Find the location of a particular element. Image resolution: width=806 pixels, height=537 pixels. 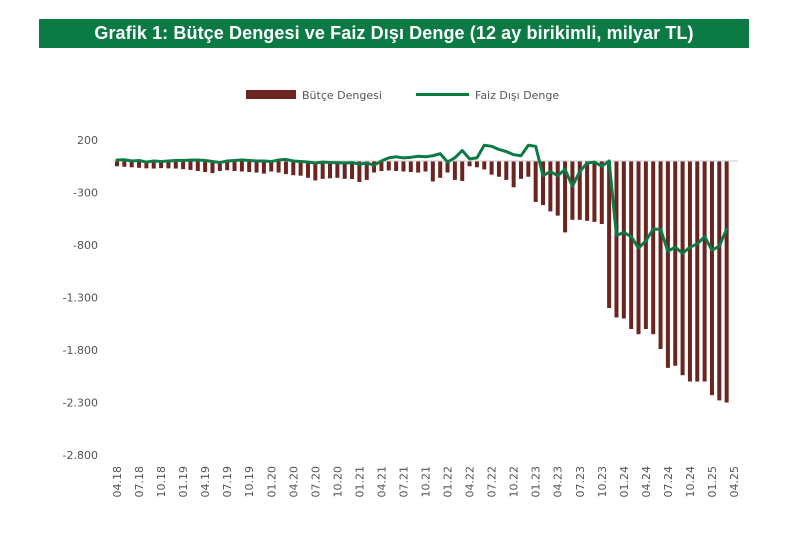

x-tick-label: 07.21 is located at coordinates (403, 482).